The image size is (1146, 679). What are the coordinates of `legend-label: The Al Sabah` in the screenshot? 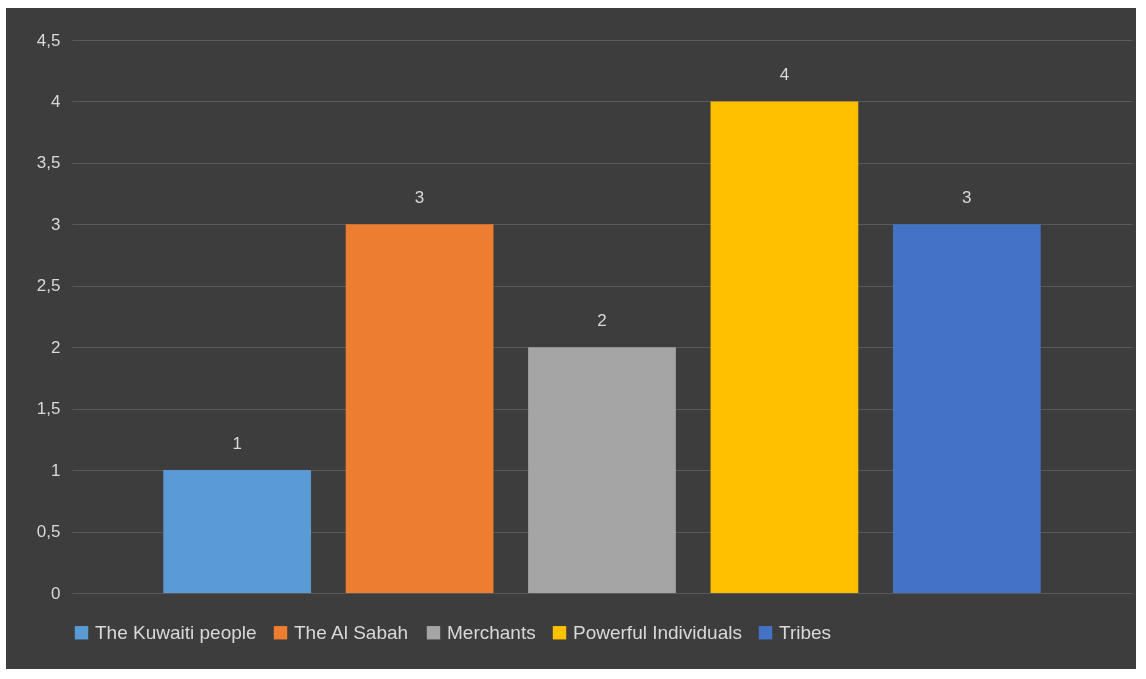 It's located at (351, 632).